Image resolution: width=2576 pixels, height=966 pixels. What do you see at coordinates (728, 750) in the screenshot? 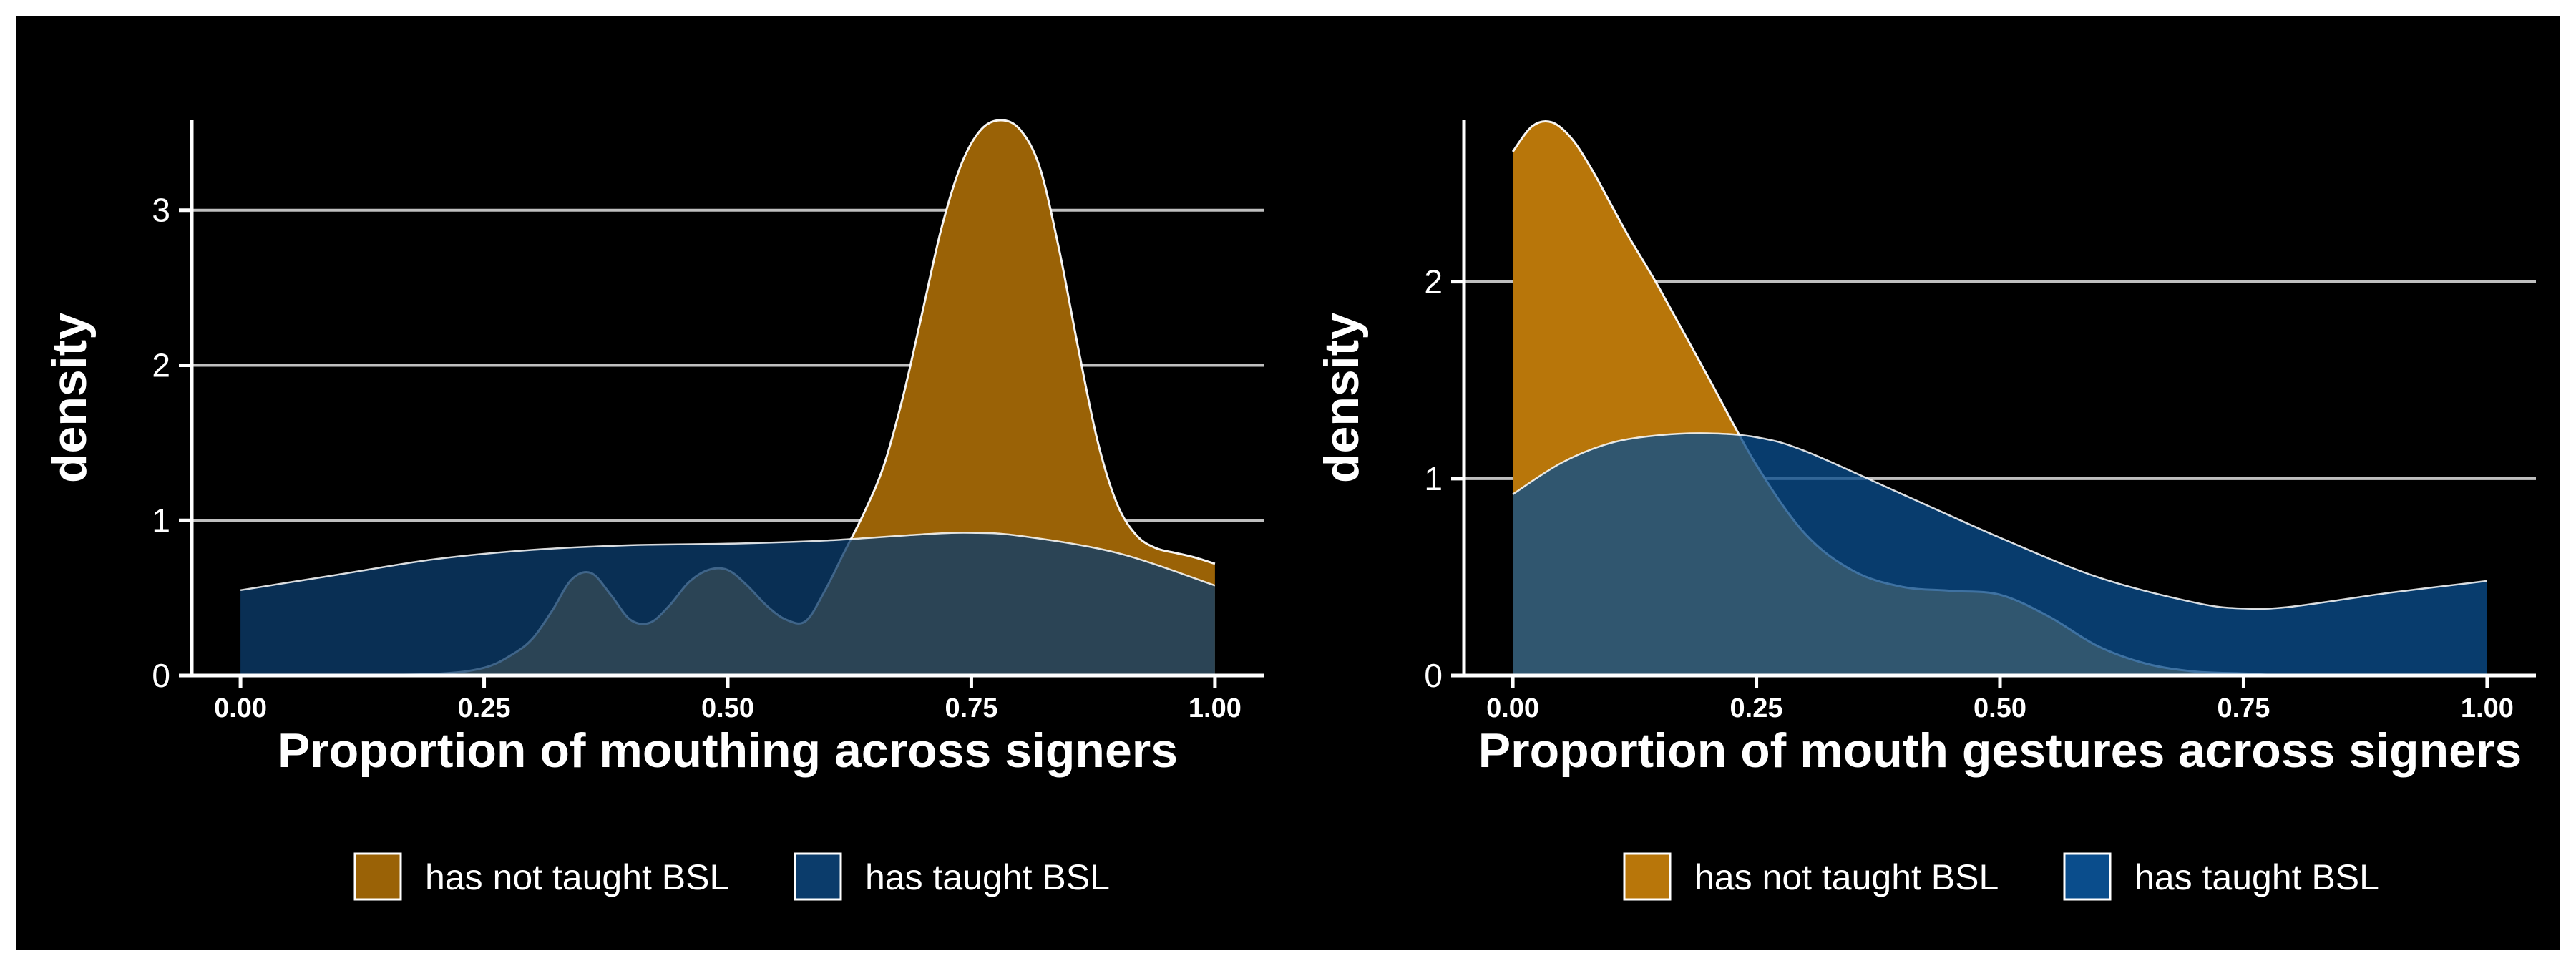
I see `x-axis-title: Proportion of mouthing across signers` at bounding box center [728, 750].